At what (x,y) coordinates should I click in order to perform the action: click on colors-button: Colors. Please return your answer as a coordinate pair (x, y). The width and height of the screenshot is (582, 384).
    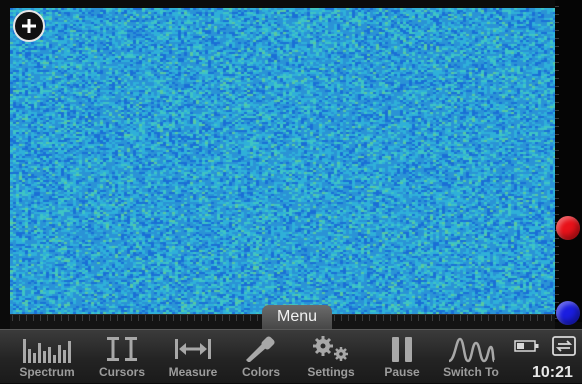
    Looking at the image, I should click on (261, 357).